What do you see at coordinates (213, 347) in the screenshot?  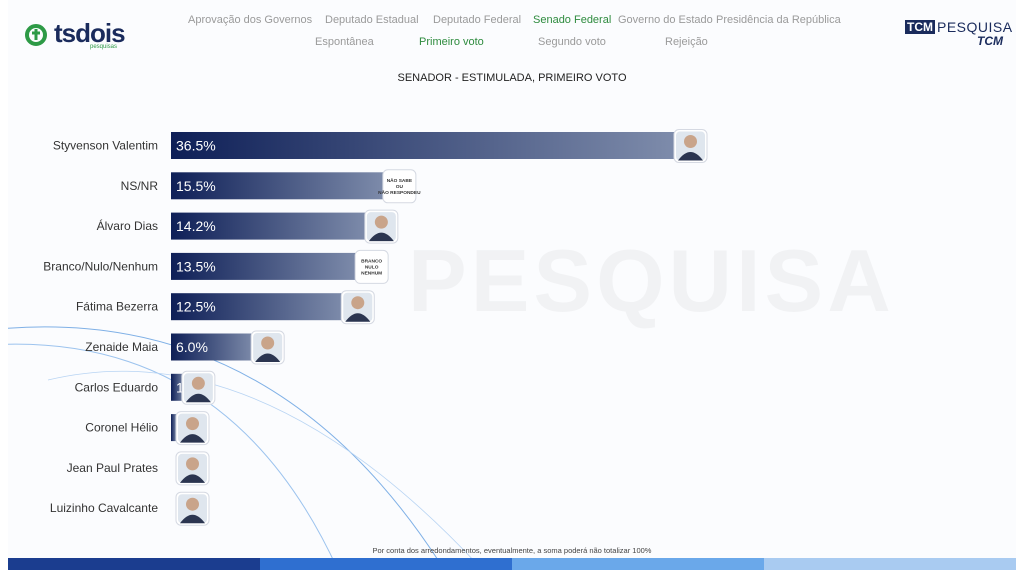 I see `bar-zenaide-maia` at bounding box center [213, 347].